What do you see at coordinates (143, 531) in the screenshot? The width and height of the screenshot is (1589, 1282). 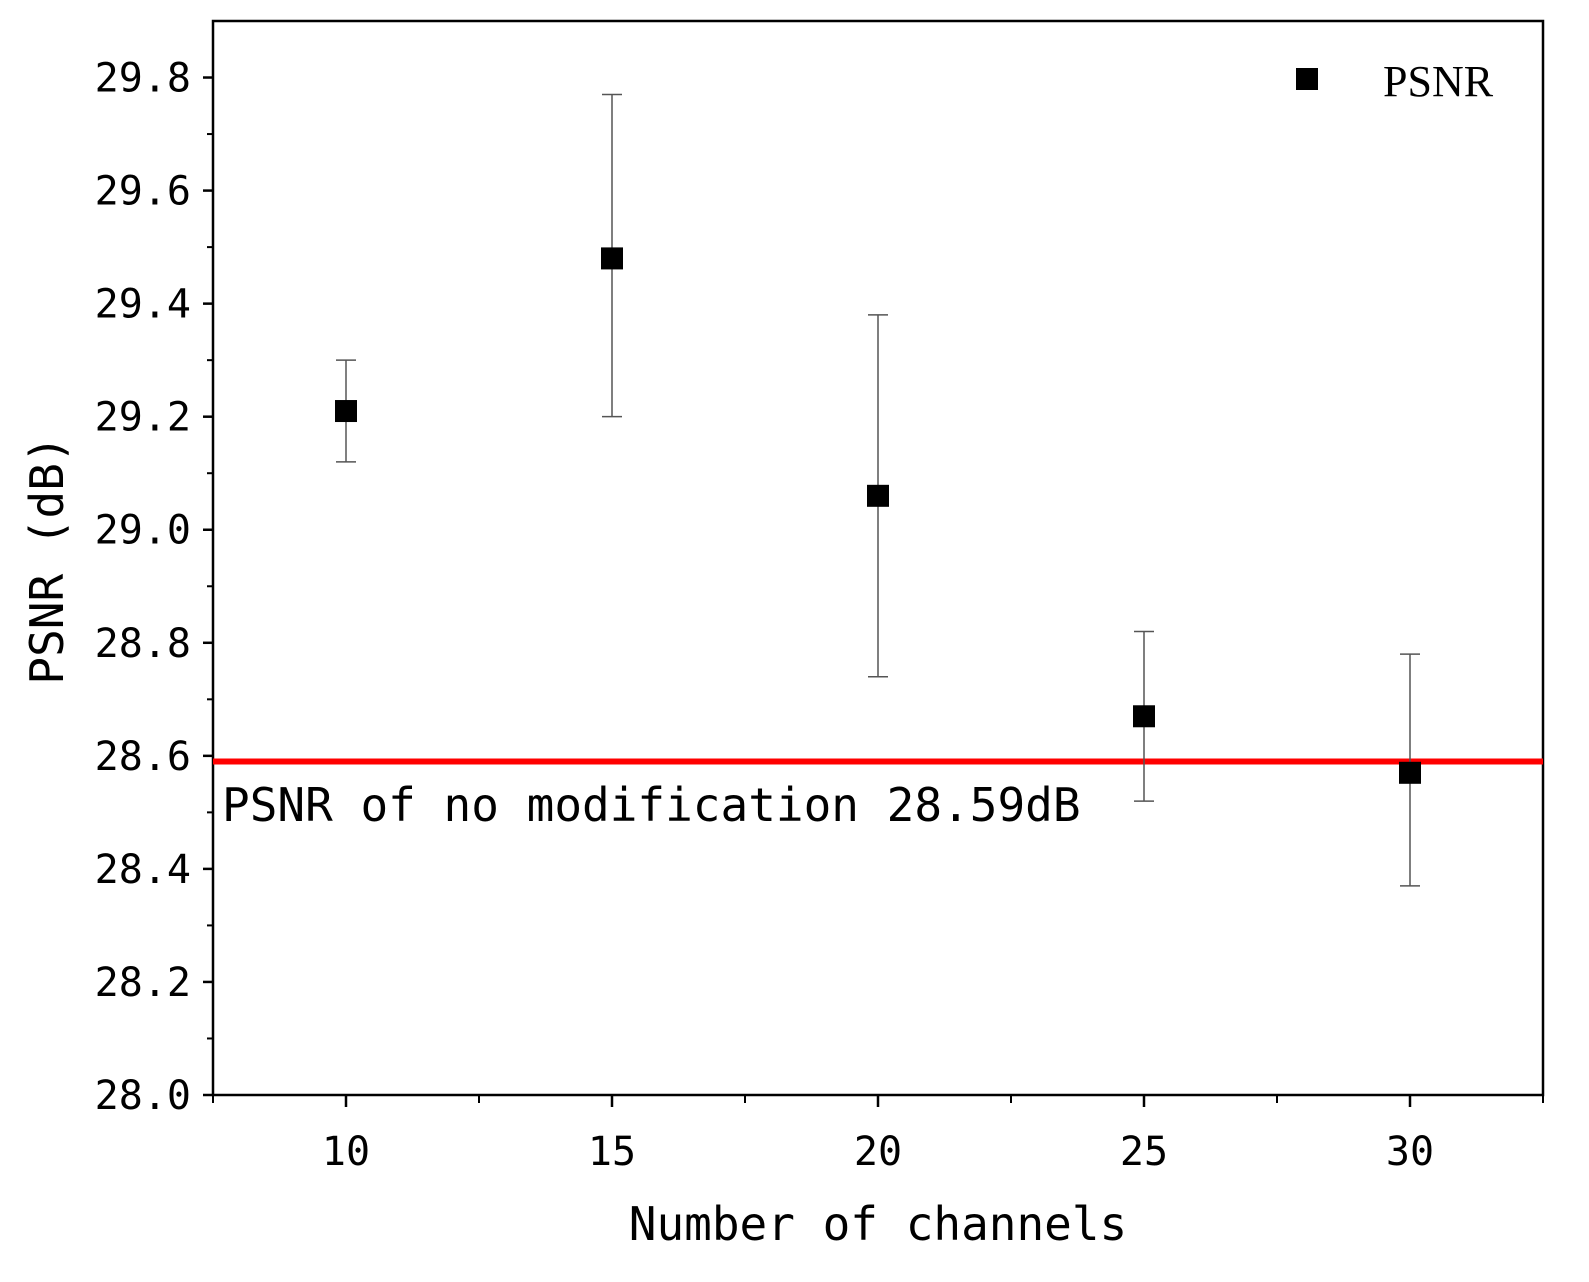 I see `y-tick-label: 29.0` at bounding box center [143, 531].